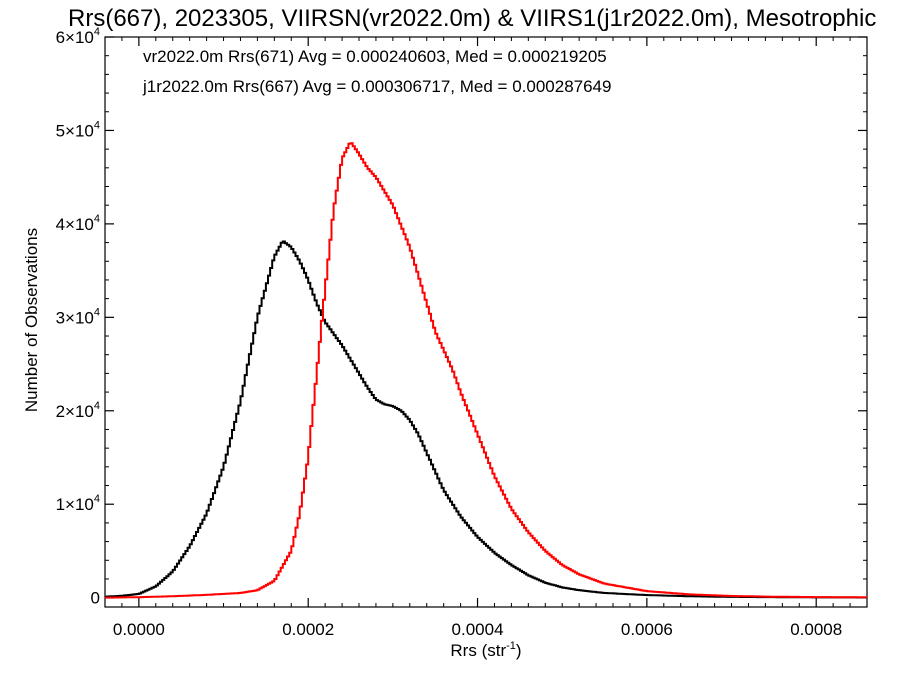  I want to click on x-tick-label: 0.0002, so click(308, 629).